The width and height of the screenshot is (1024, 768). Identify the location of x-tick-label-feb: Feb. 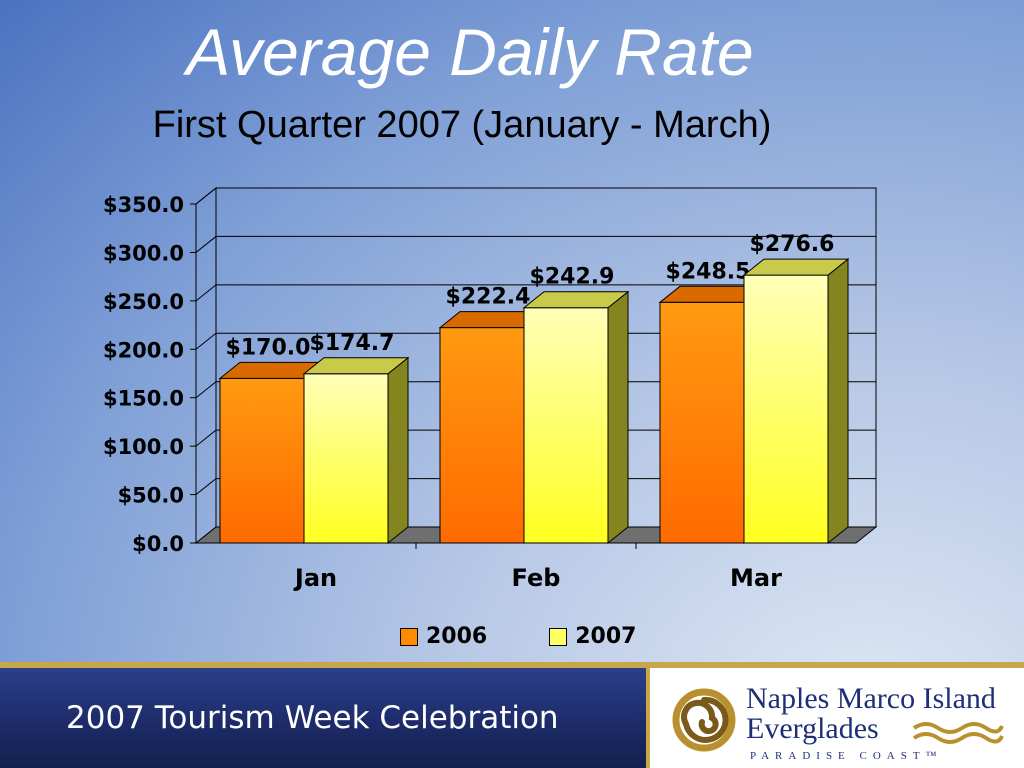
(536, 578).